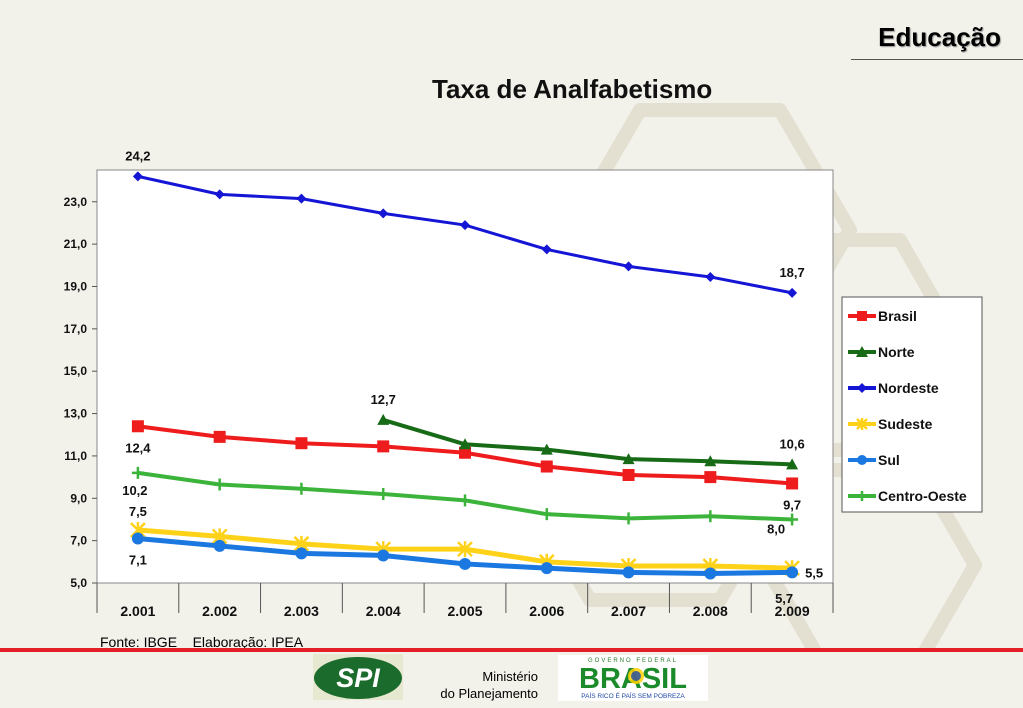 Image resolution: width=1023 pixels, height=708 pixels. Describe the element at coordinates (510, 676) in the screenshot. I see `ministry-line-1: Ministério` at that location.